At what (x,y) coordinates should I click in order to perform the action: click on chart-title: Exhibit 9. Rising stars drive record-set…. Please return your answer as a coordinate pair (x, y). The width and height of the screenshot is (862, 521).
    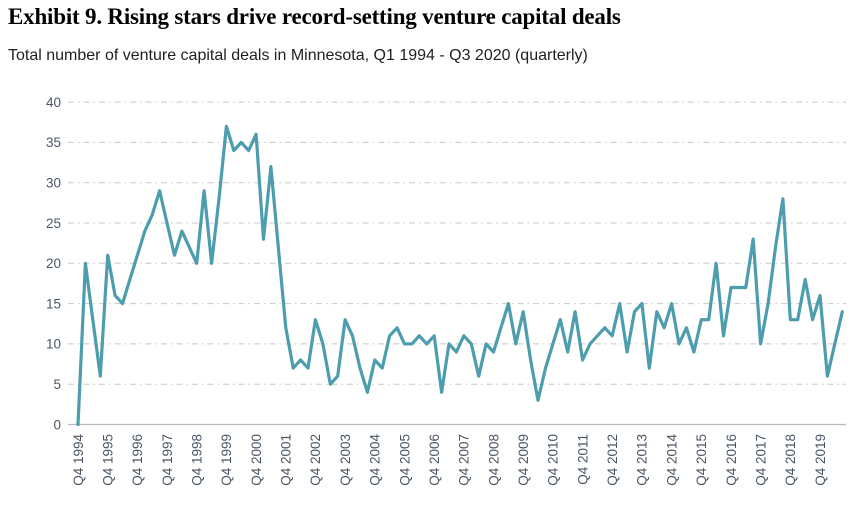
    Looking at the image, I should click on (314, 16).